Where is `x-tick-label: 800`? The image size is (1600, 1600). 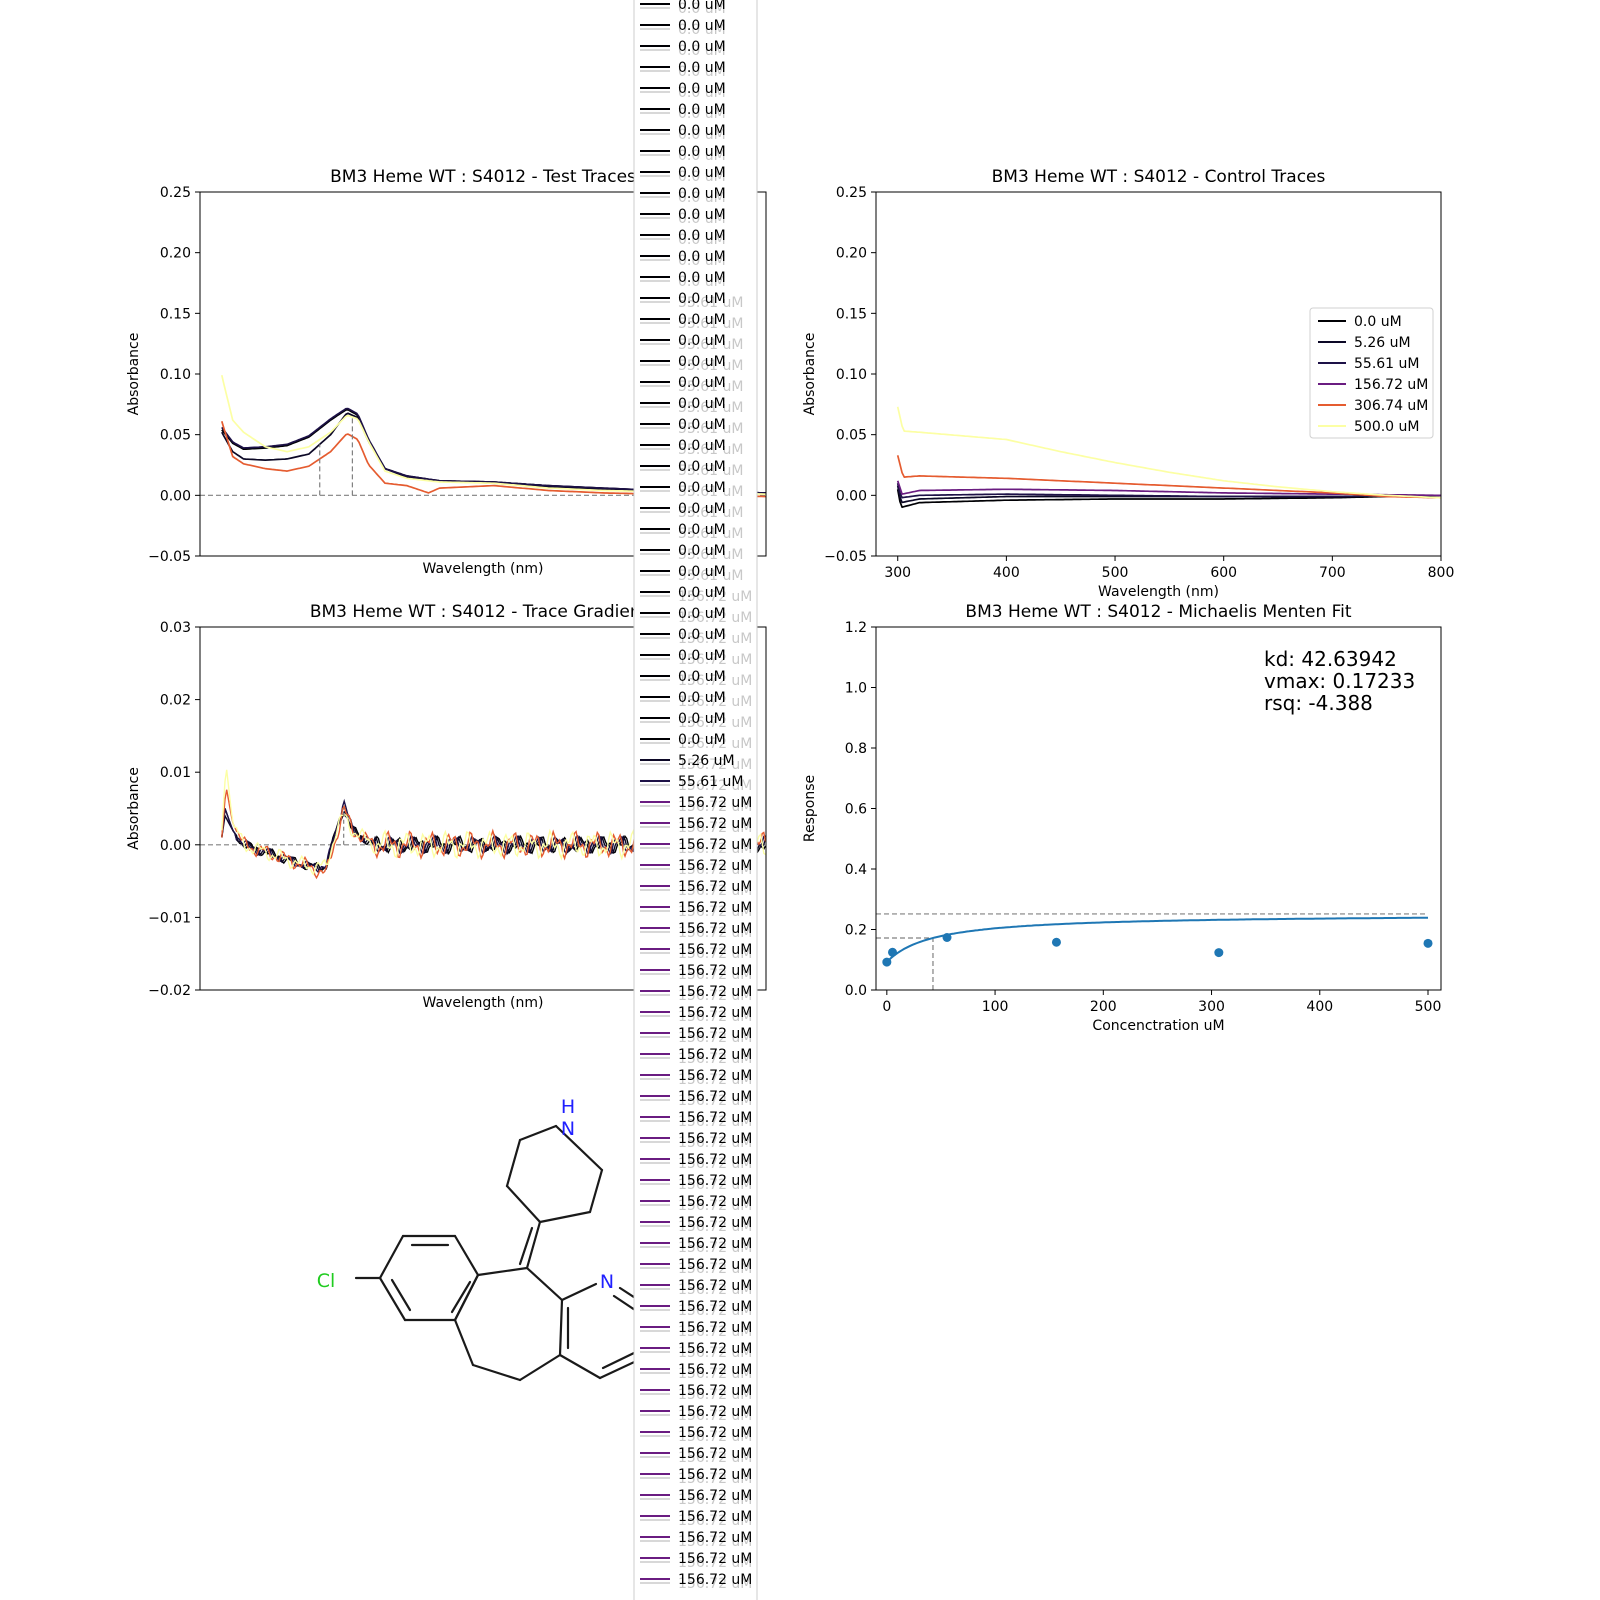
x-tick-label: 800 is located at coordinates (1441, 573).